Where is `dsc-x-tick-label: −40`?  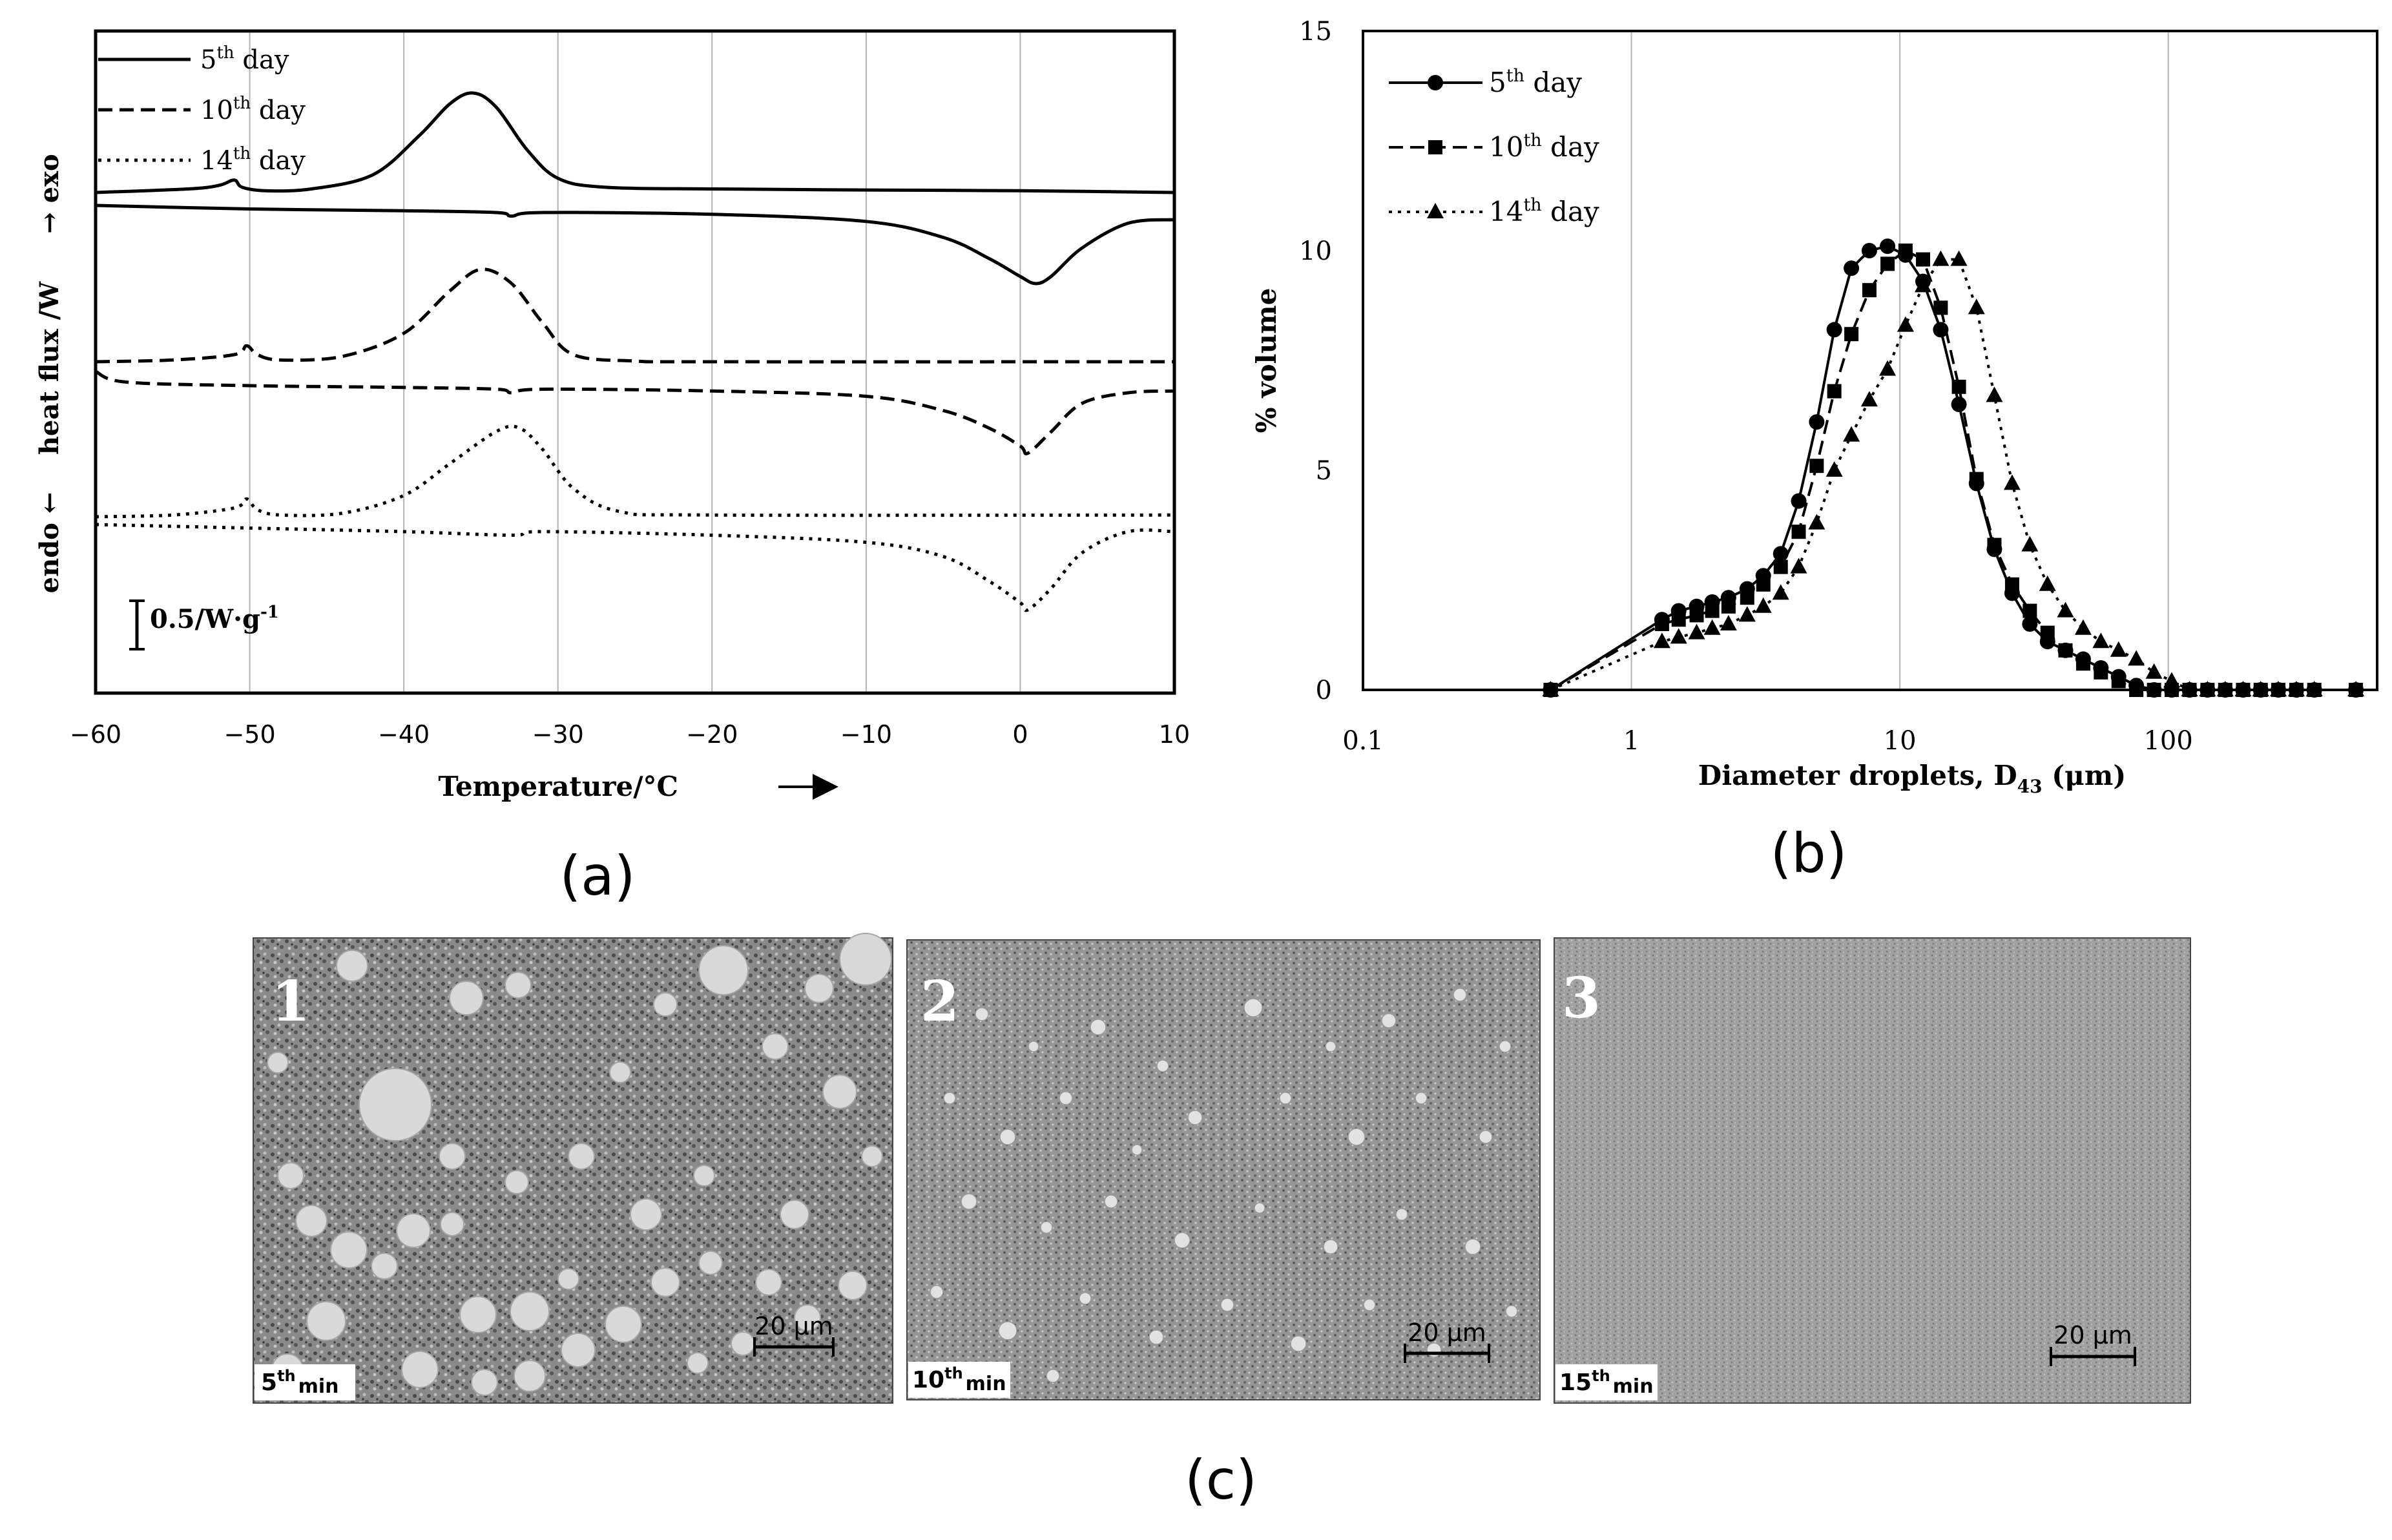 dsc-x-tick-label: −40 is located at coordinates (404, 735).